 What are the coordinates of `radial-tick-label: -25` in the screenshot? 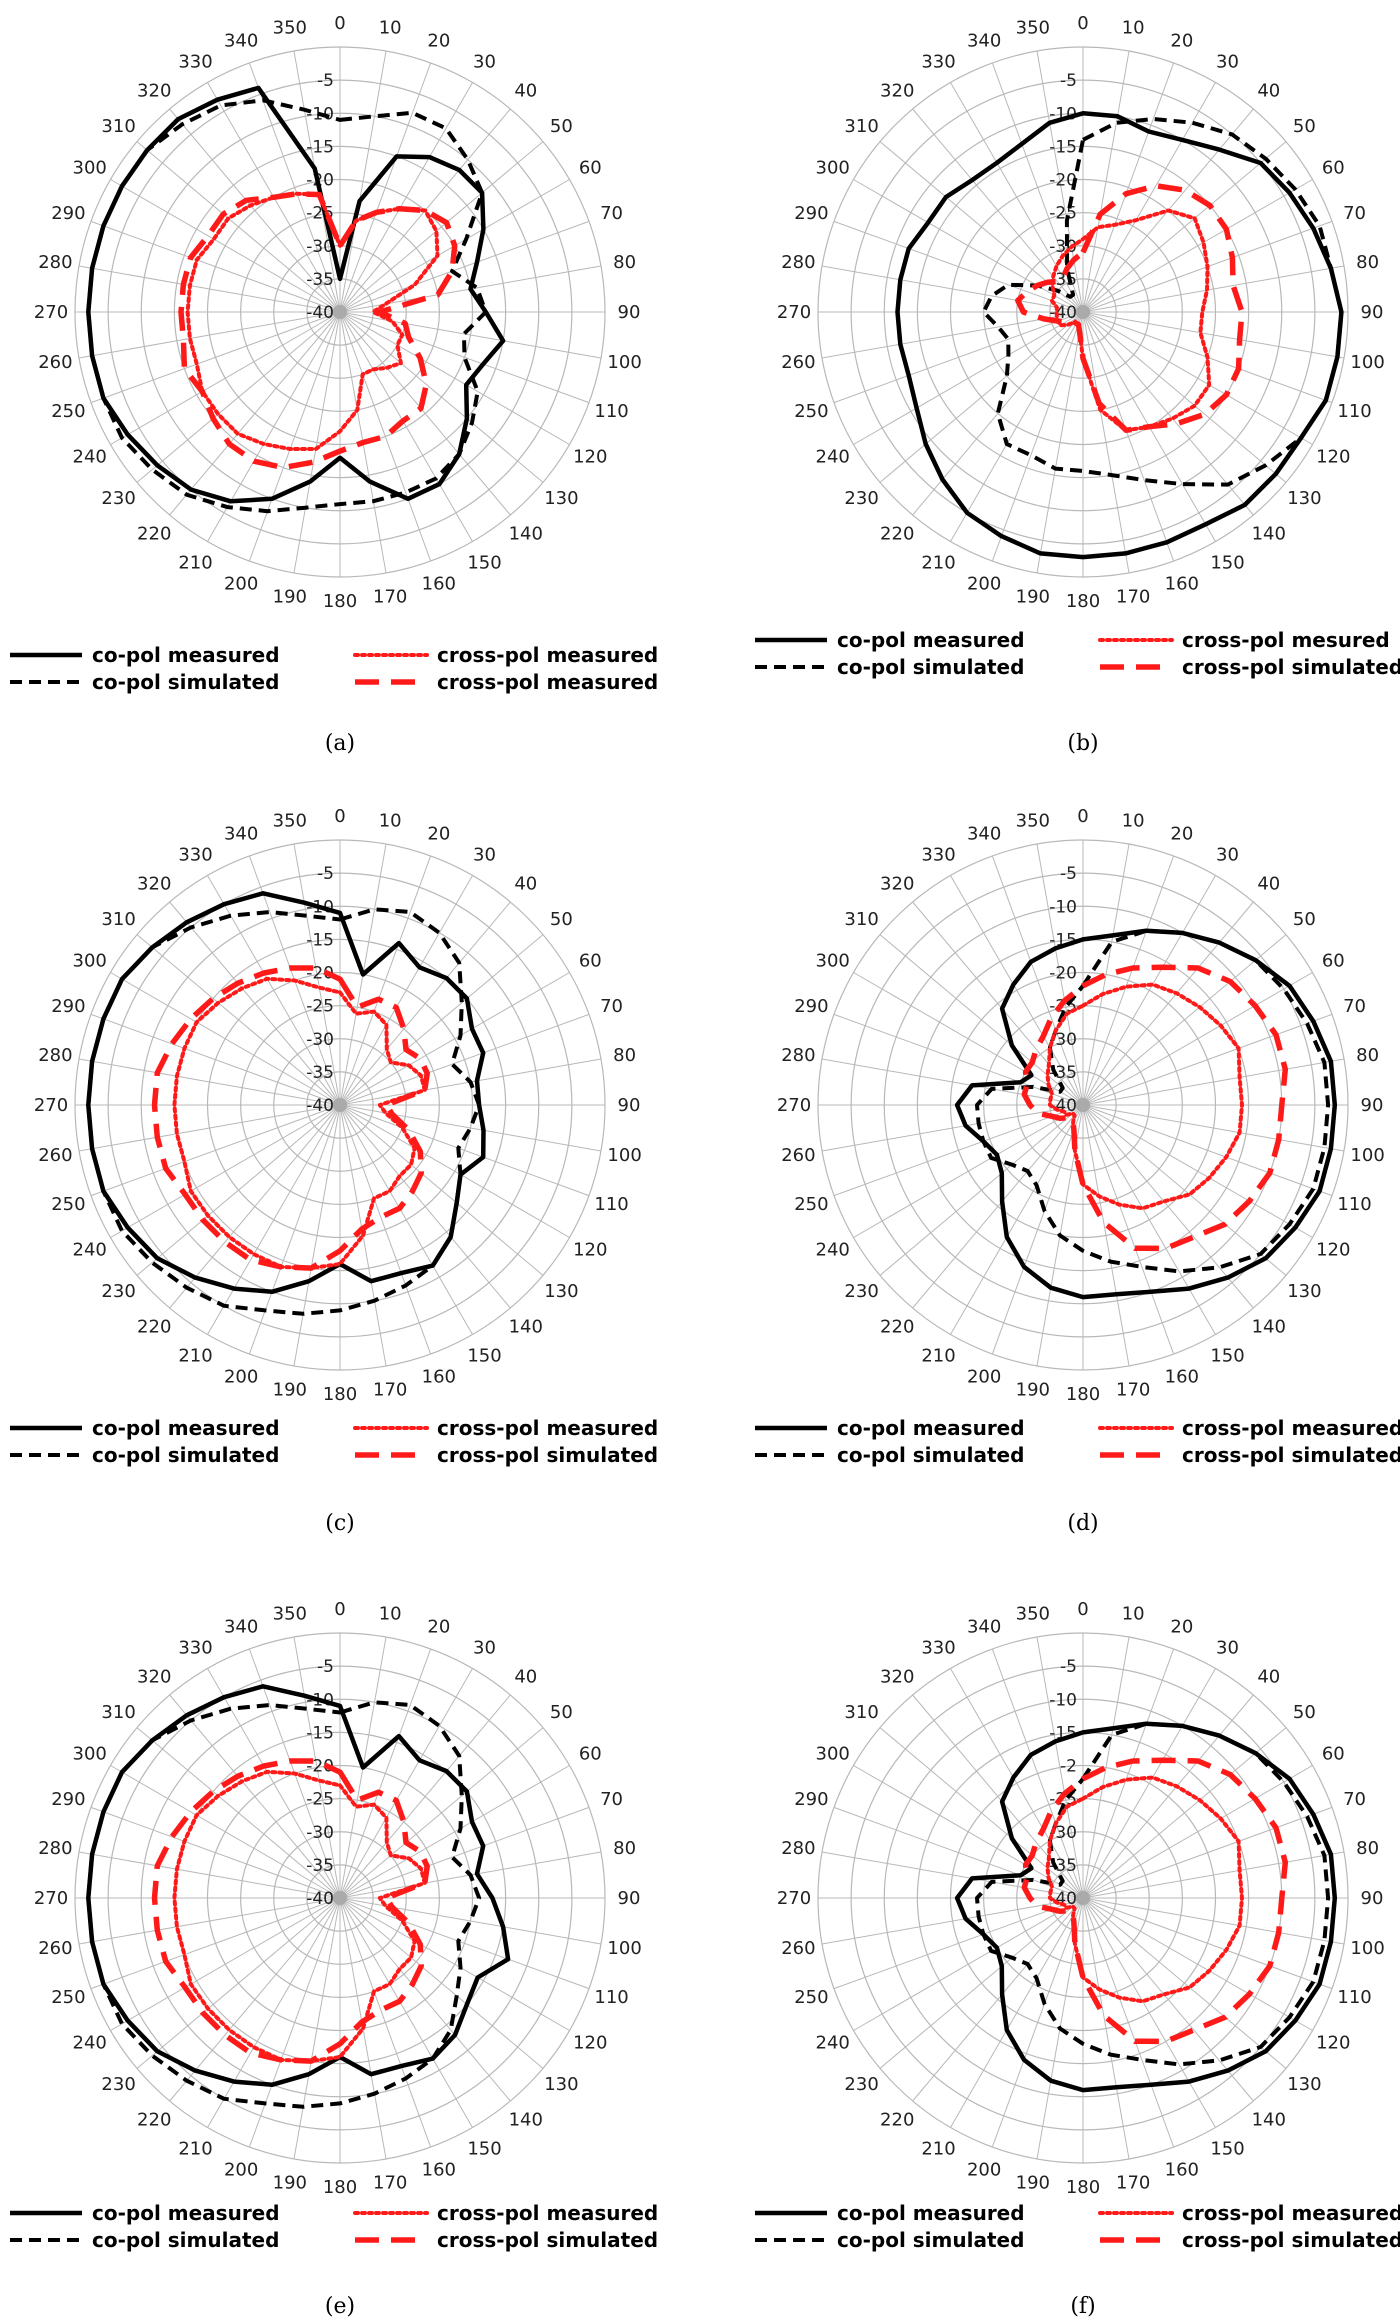 It's located at (320, 1800).